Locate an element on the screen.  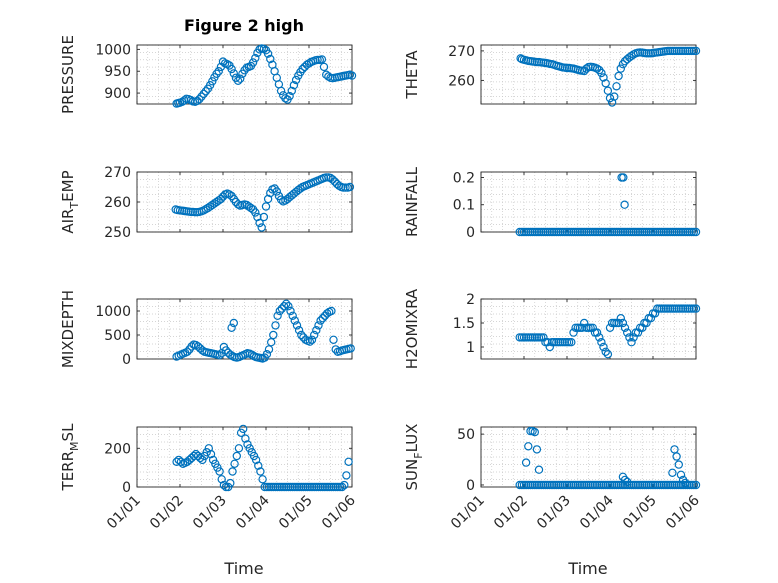
y-axis-label: AIRTEMP is located at coordinates (70, 201).